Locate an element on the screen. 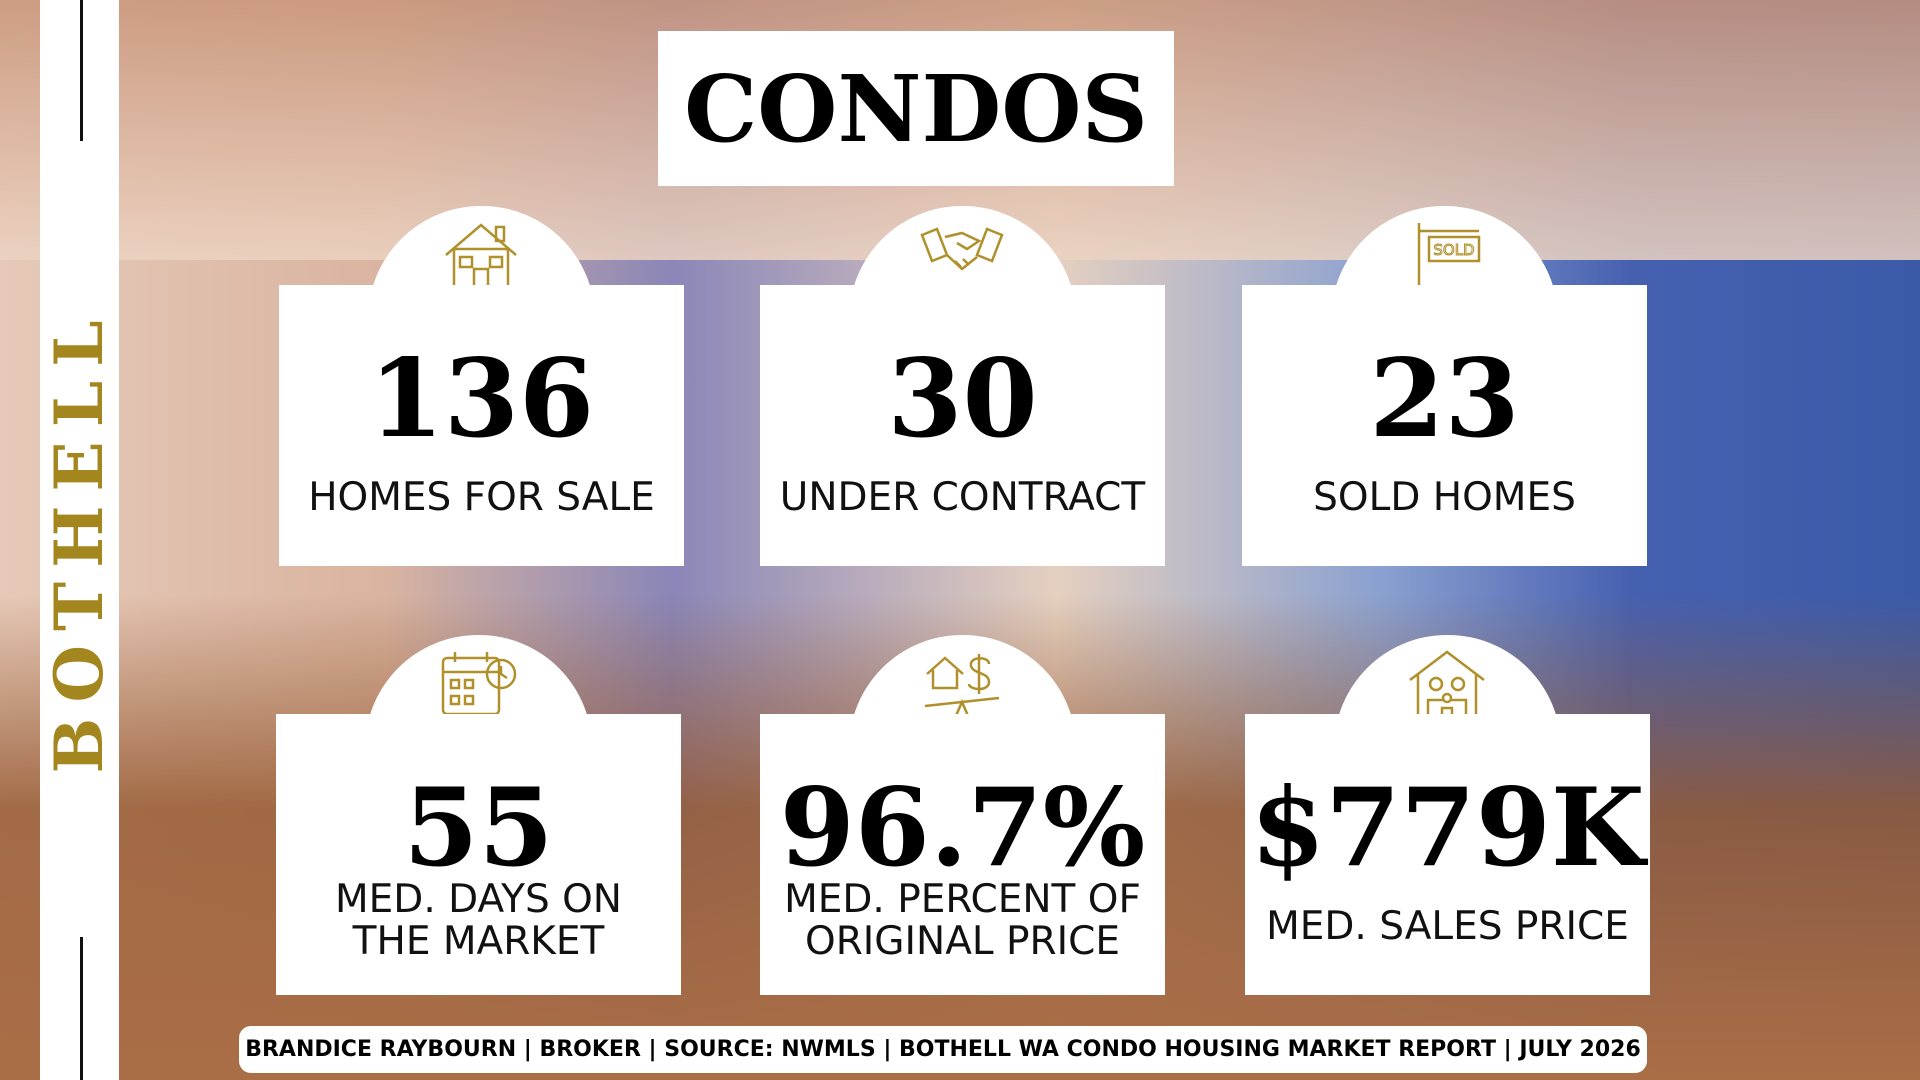  stat-card: 55 MED. DAYS ON THE MARKET is located at coordinates (478, 854).